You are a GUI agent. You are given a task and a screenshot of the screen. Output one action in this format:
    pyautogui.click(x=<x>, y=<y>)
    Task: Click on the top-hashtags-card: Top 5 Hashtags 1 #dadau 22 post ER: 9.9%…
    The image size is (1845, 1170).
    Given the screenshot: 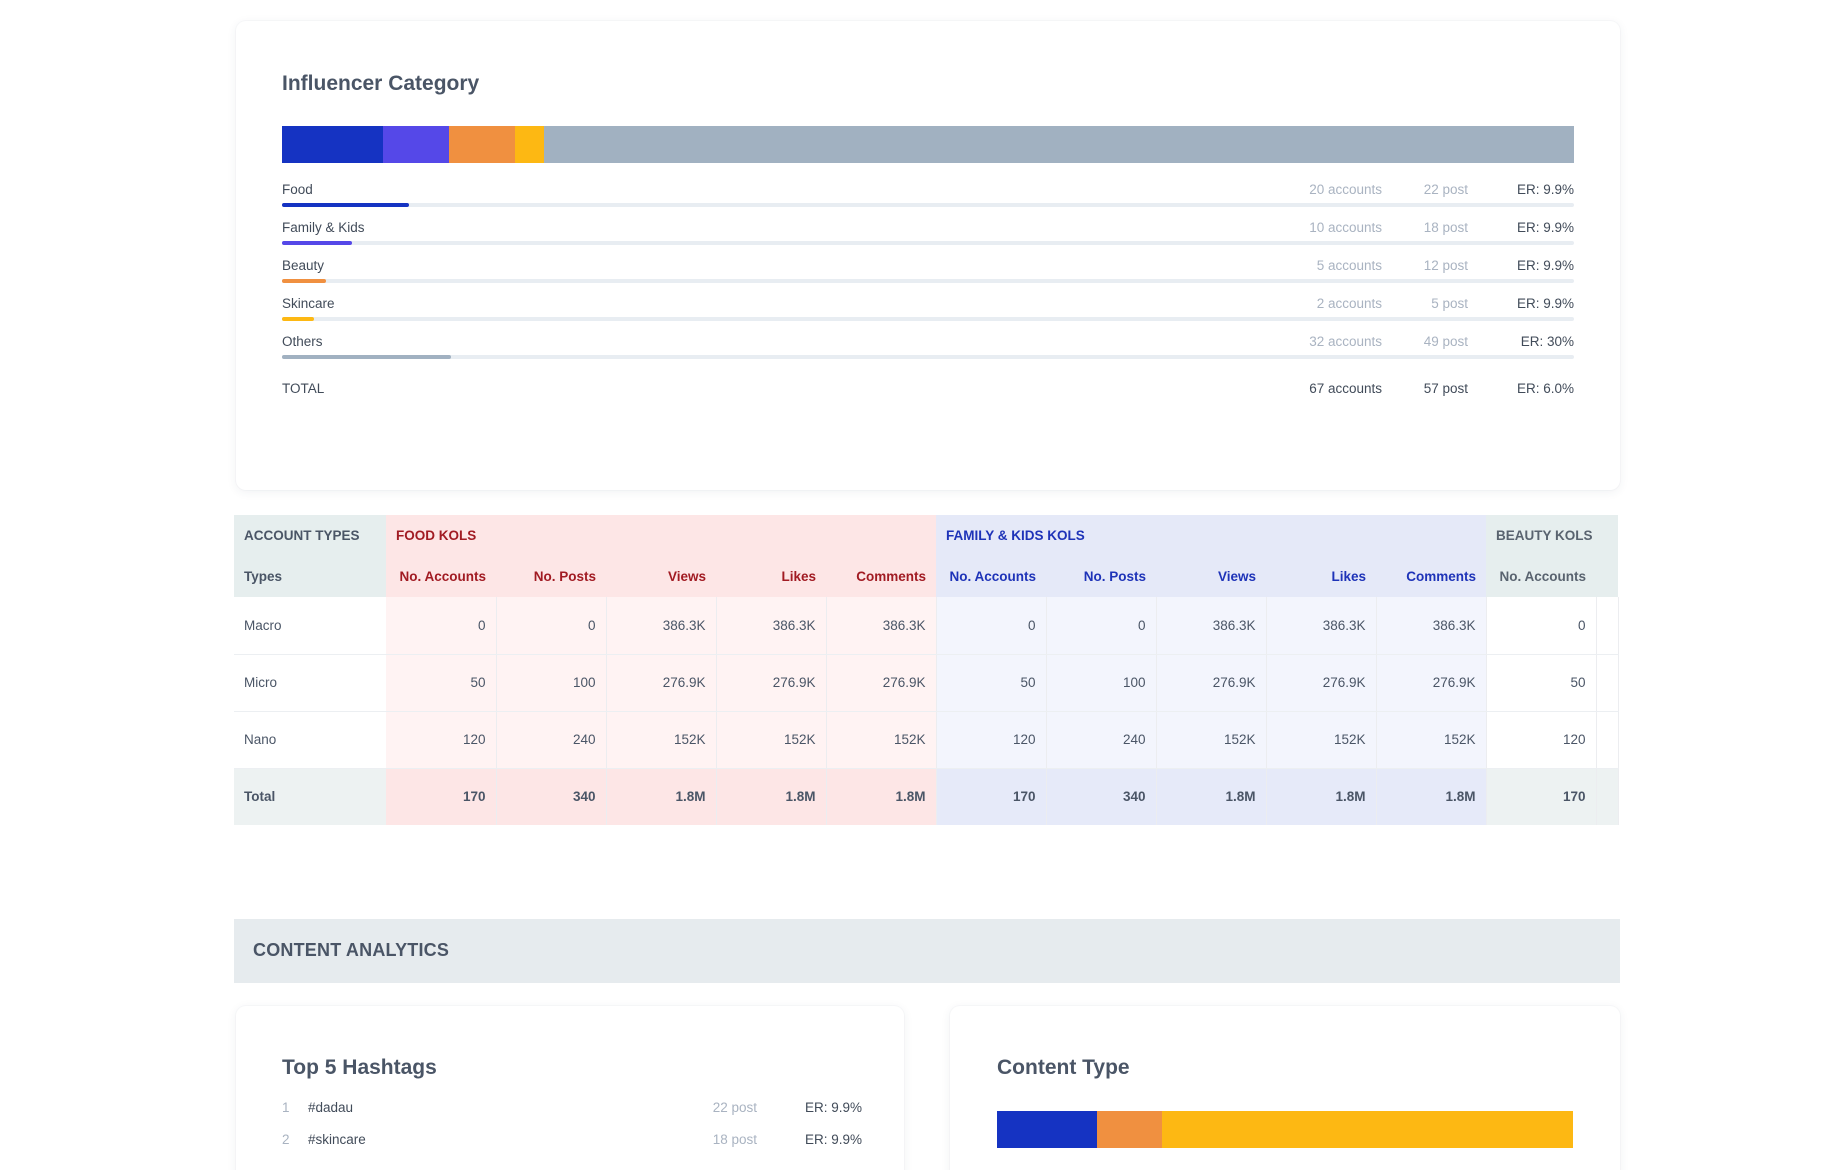 What is the action you would take?
    pyautogui.click(x=570, y=1088)
    